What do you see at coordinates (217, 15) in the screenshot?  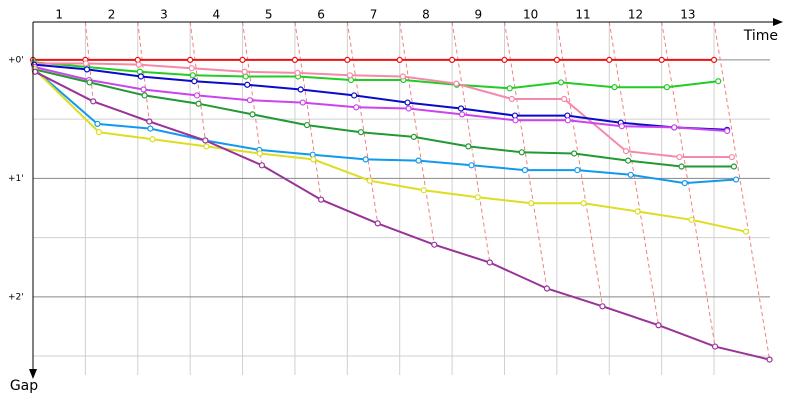 I see `x-tick-label: 4` at bounding box center [217, 15].